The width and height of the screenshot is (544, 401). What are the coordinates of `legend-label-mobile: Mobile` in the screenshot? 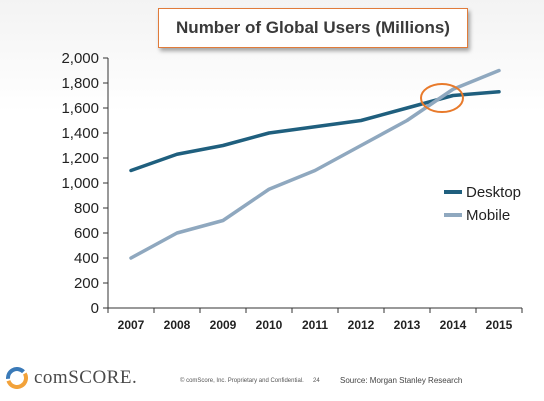 It's located at (488, 215).